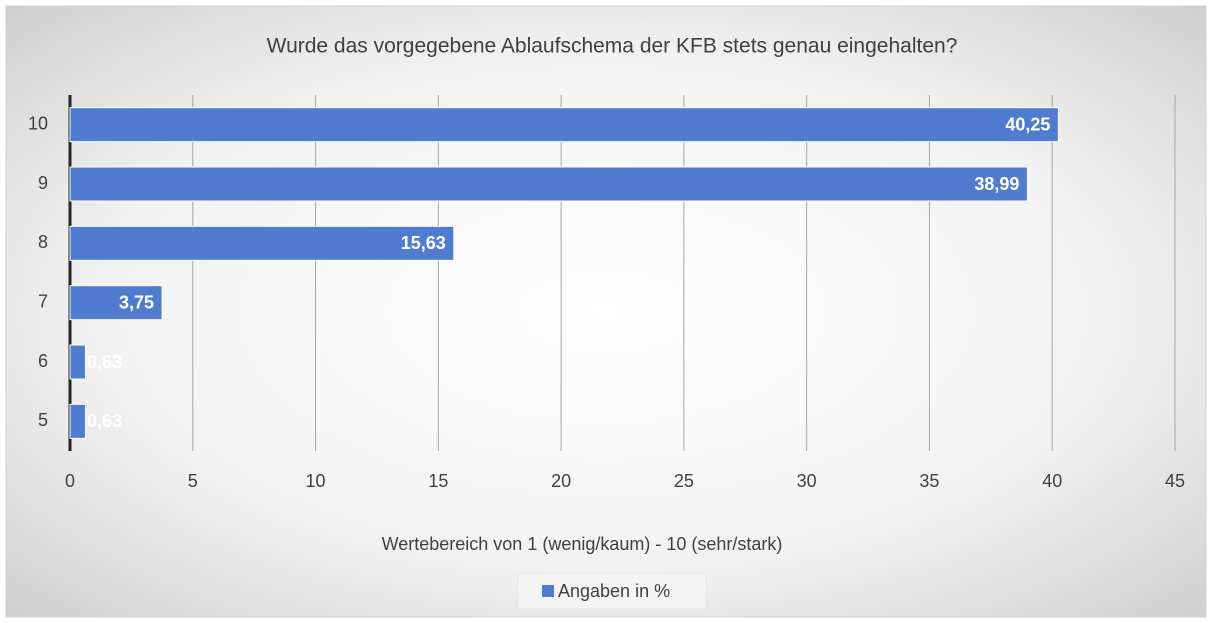 The height and width of the screenshot is (623, 1212). What do you see at coordinates (193, 481) in the screenshot?
I see `x-tick-label: 5` at bounding box center [193, 481].